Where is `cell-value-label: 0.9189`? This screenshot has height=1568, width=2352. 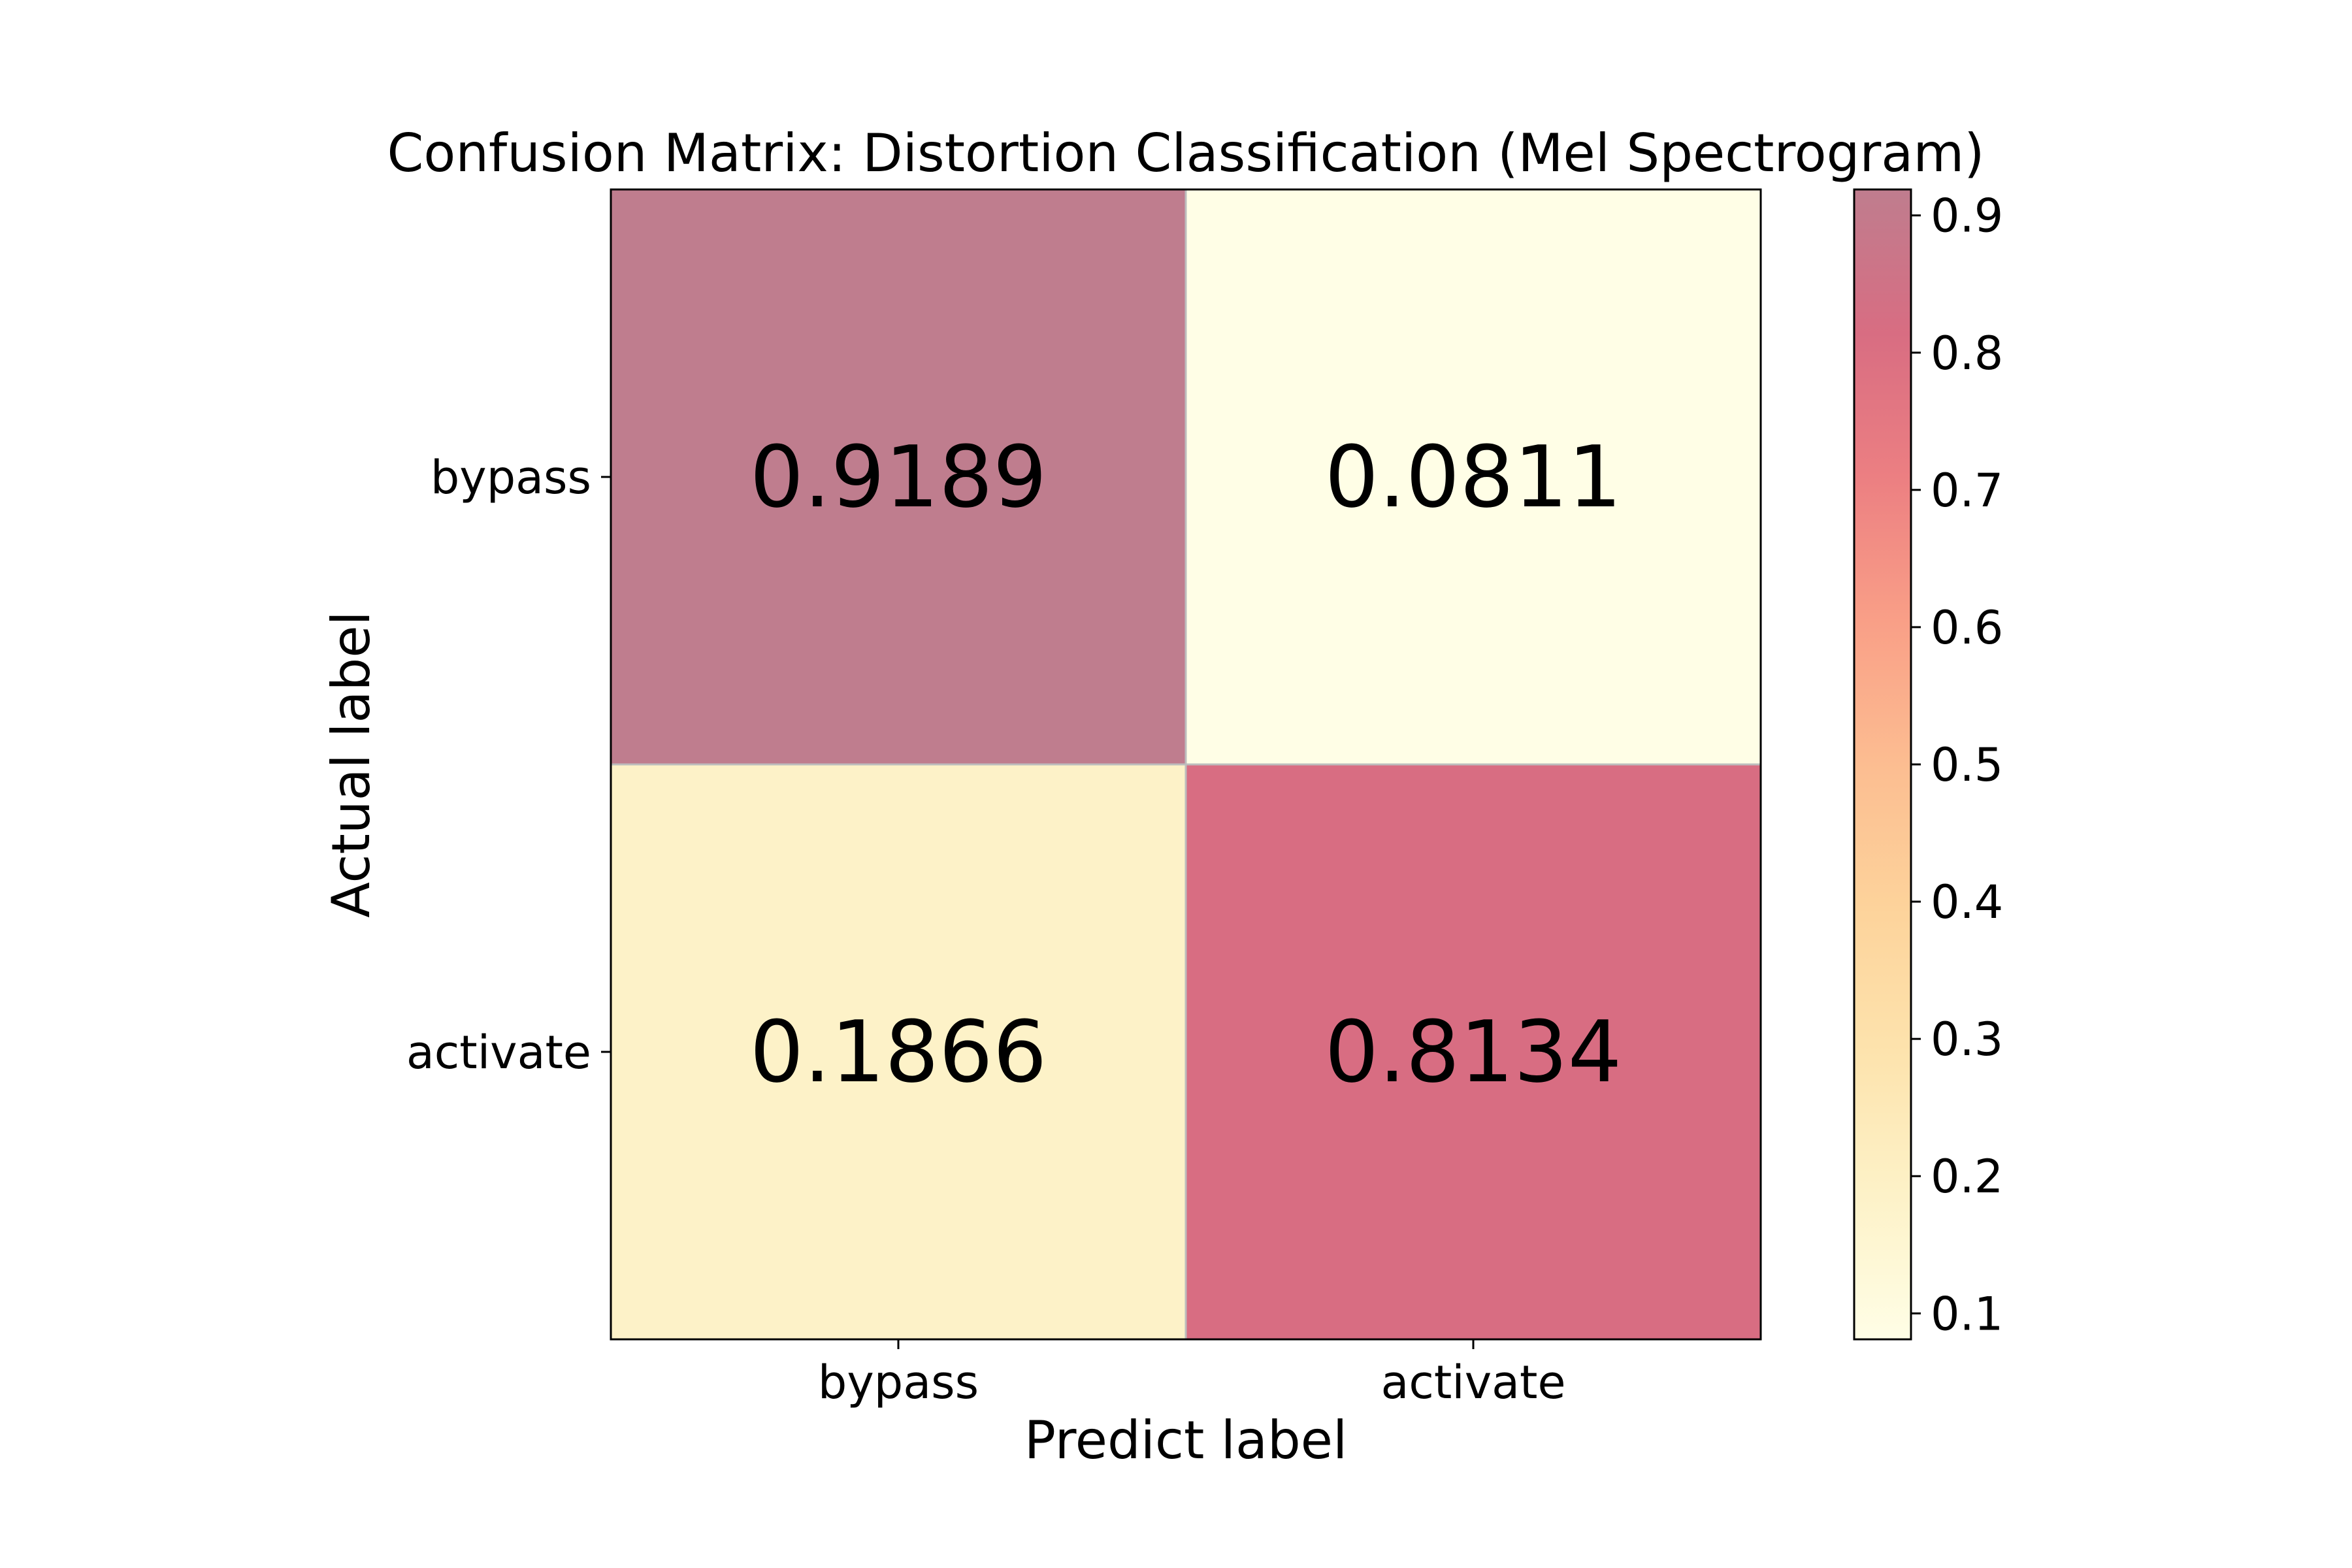
cell-value-label: 0.9189 is located at coordinates (898, 477).